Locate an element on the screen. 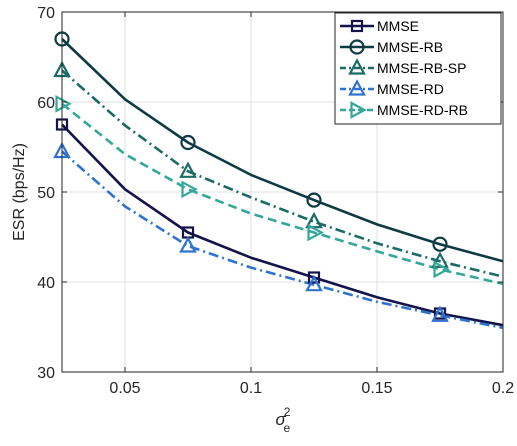 Image resolution: width=517 pixels, height=446 pixels. x-axis-label-subscript: e is located at coordinates (286, 428).